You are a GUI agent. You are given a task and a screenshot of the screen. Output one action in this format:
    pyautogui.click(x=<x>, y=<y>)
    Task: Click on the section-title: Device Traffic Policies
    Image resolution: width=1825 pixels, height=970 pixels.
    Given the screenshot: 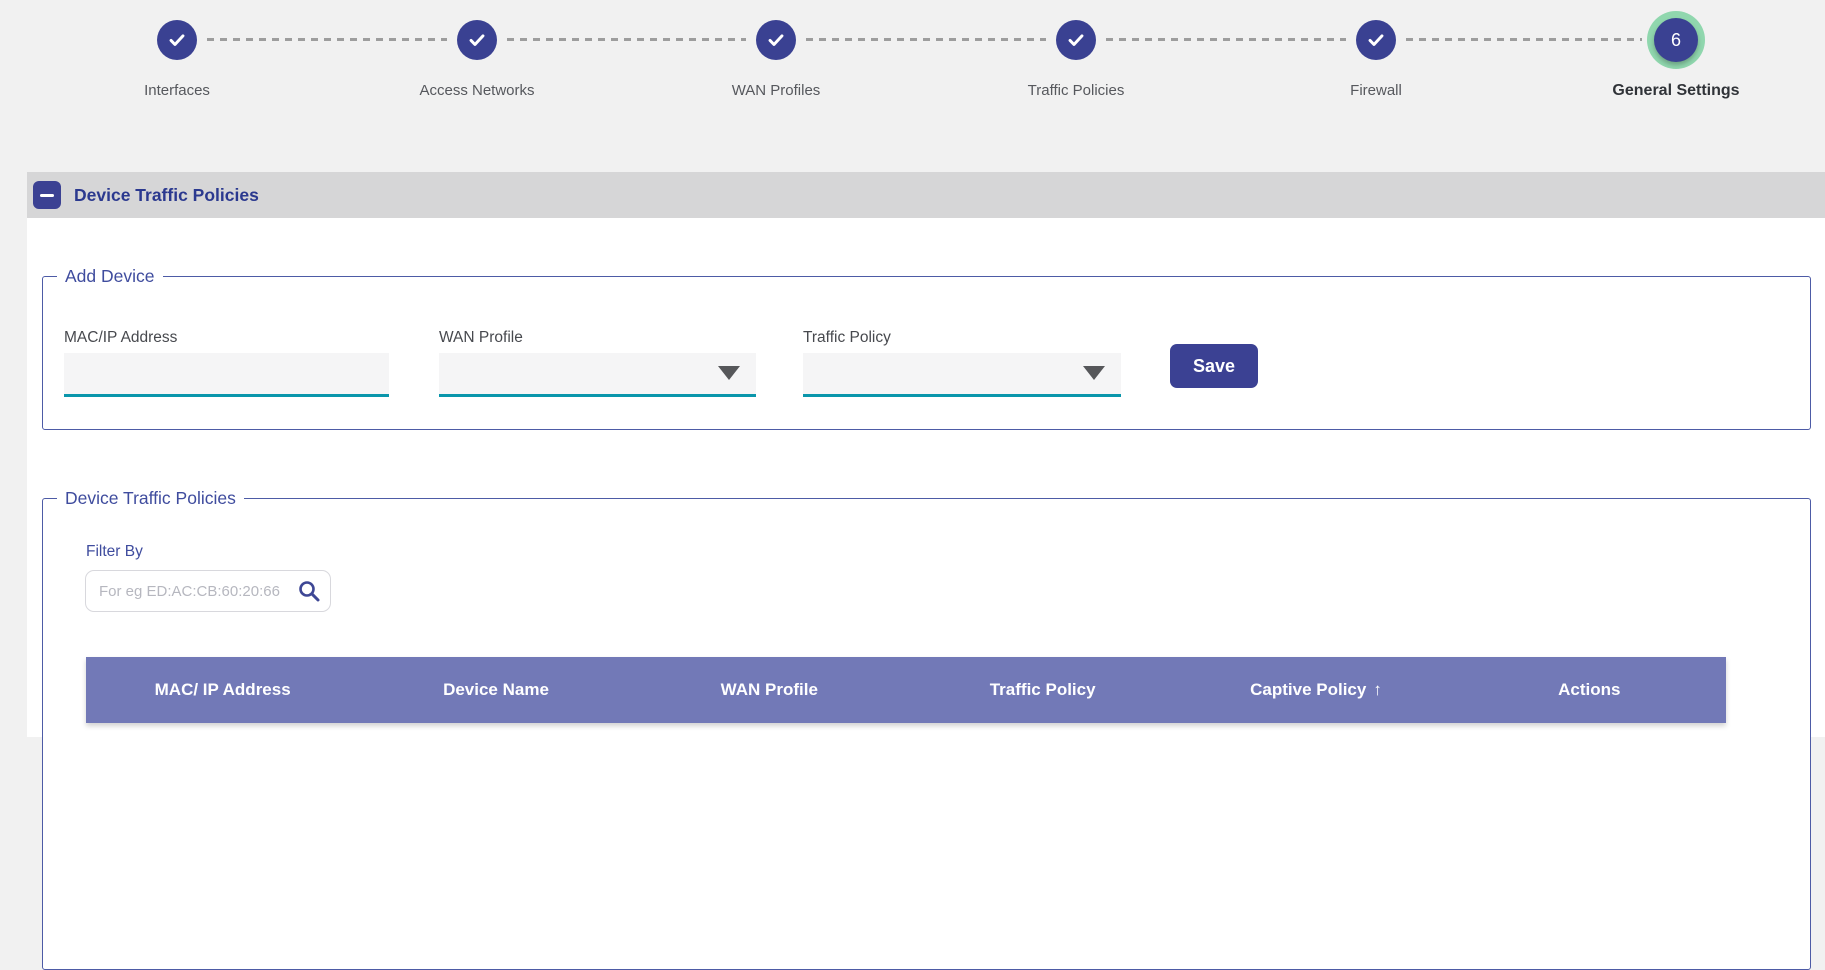 What is the action you would take?
    pyautogui.click(x=166, y=194)
    